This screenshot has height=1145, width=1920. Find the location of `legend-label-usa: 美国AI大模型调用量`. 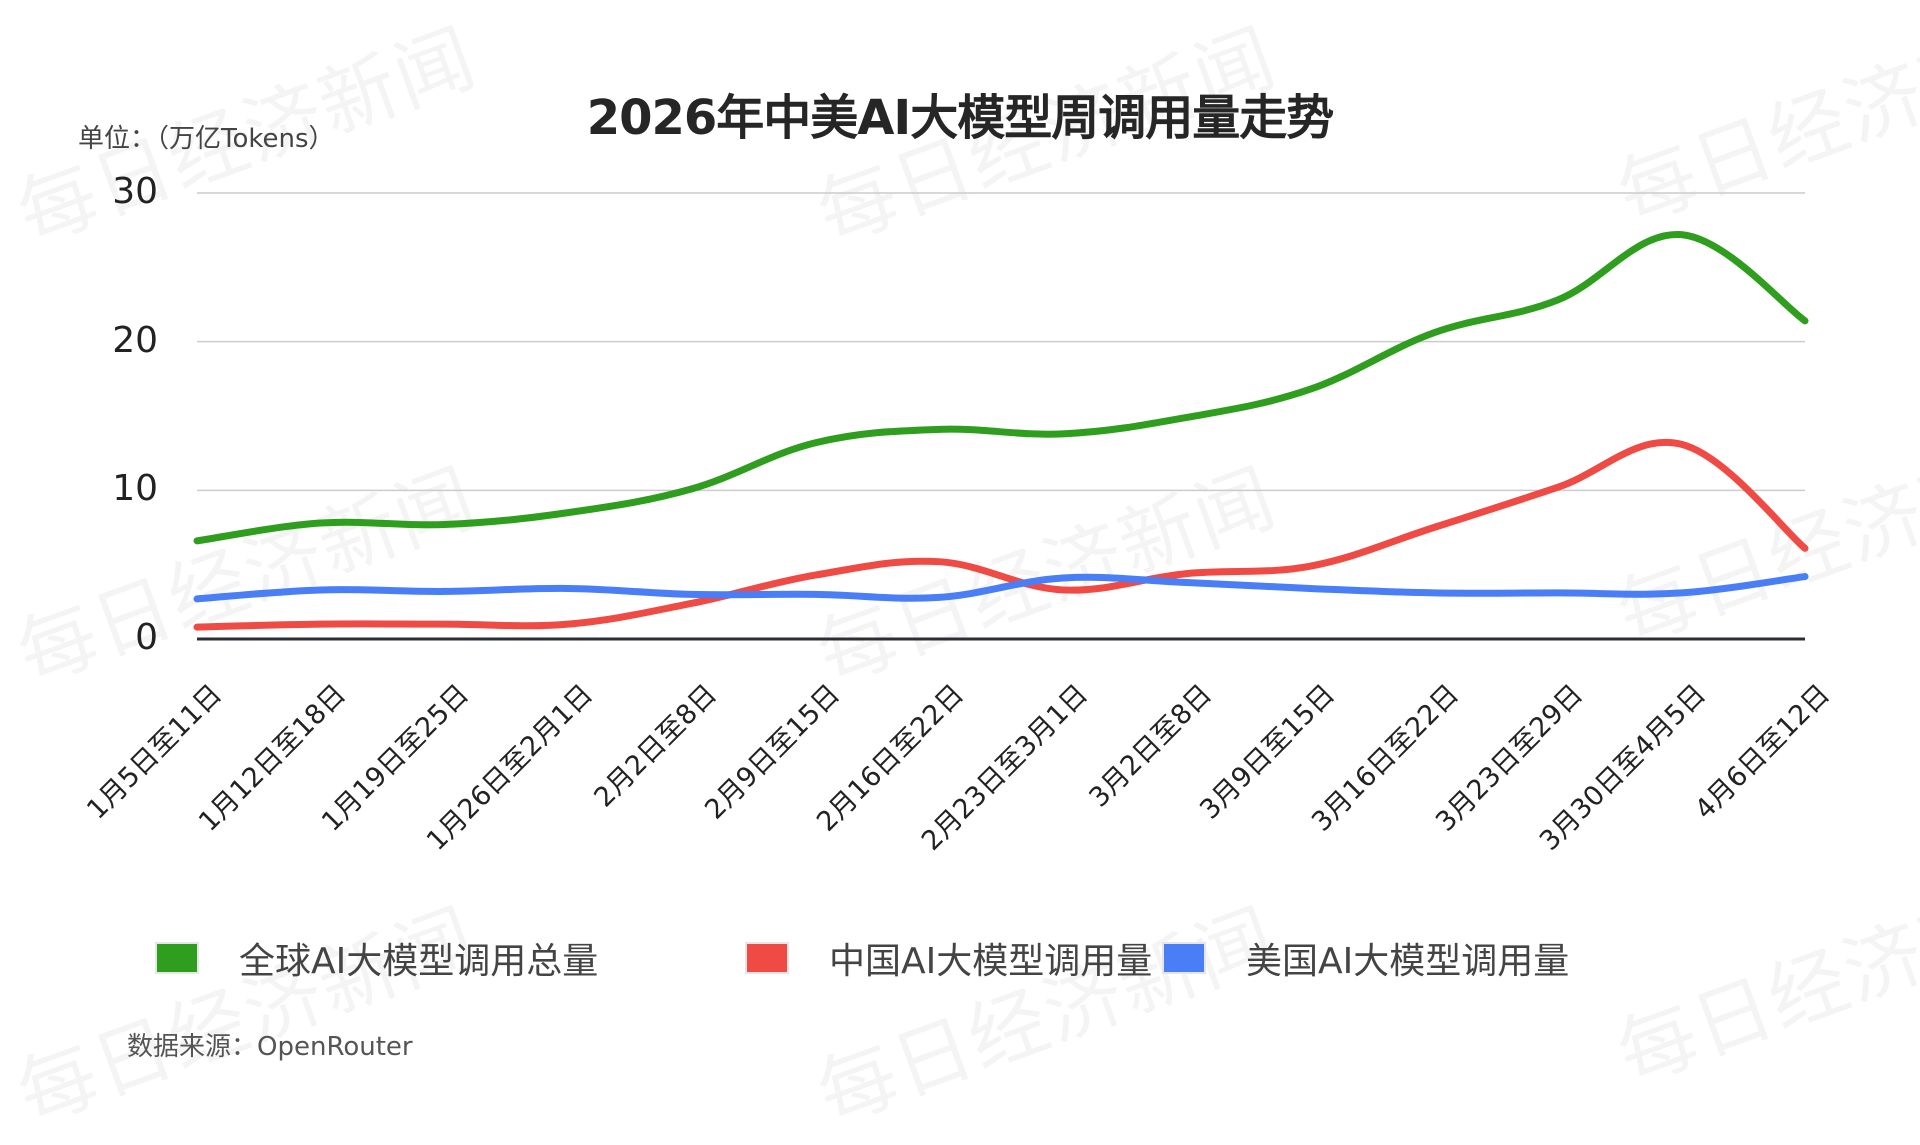

legend-label-usa: 美国AI大模型调用量 is located at coordinates (1408, 961).